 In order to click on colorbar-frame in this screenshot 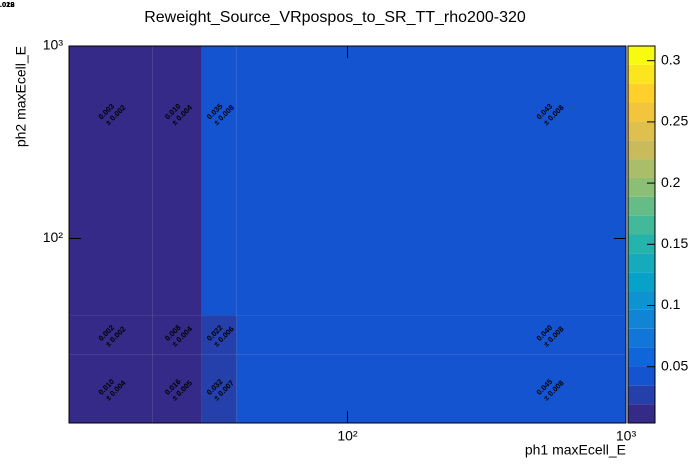, I will do `click(641, 234)`.